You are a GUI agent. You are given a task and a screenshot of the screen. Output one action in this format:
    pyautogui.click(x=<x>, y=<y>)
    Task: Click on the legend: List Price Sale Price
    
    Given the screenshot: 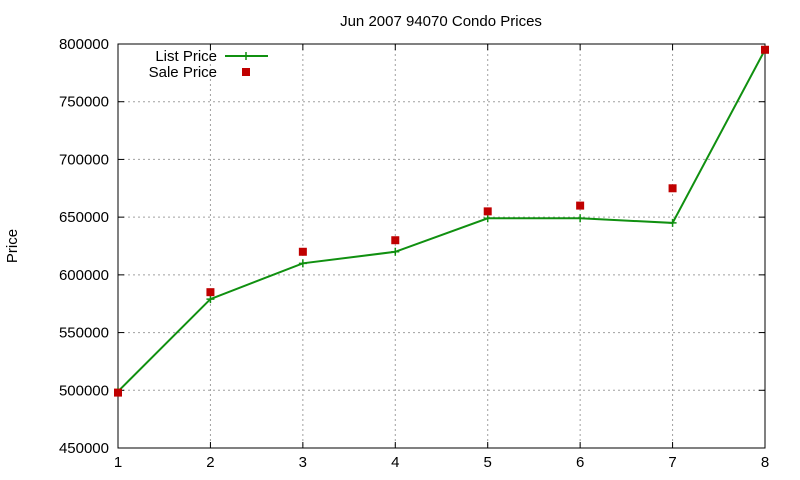 What is the action you would take?
    pyautogui.click(x=208, y=64)
    